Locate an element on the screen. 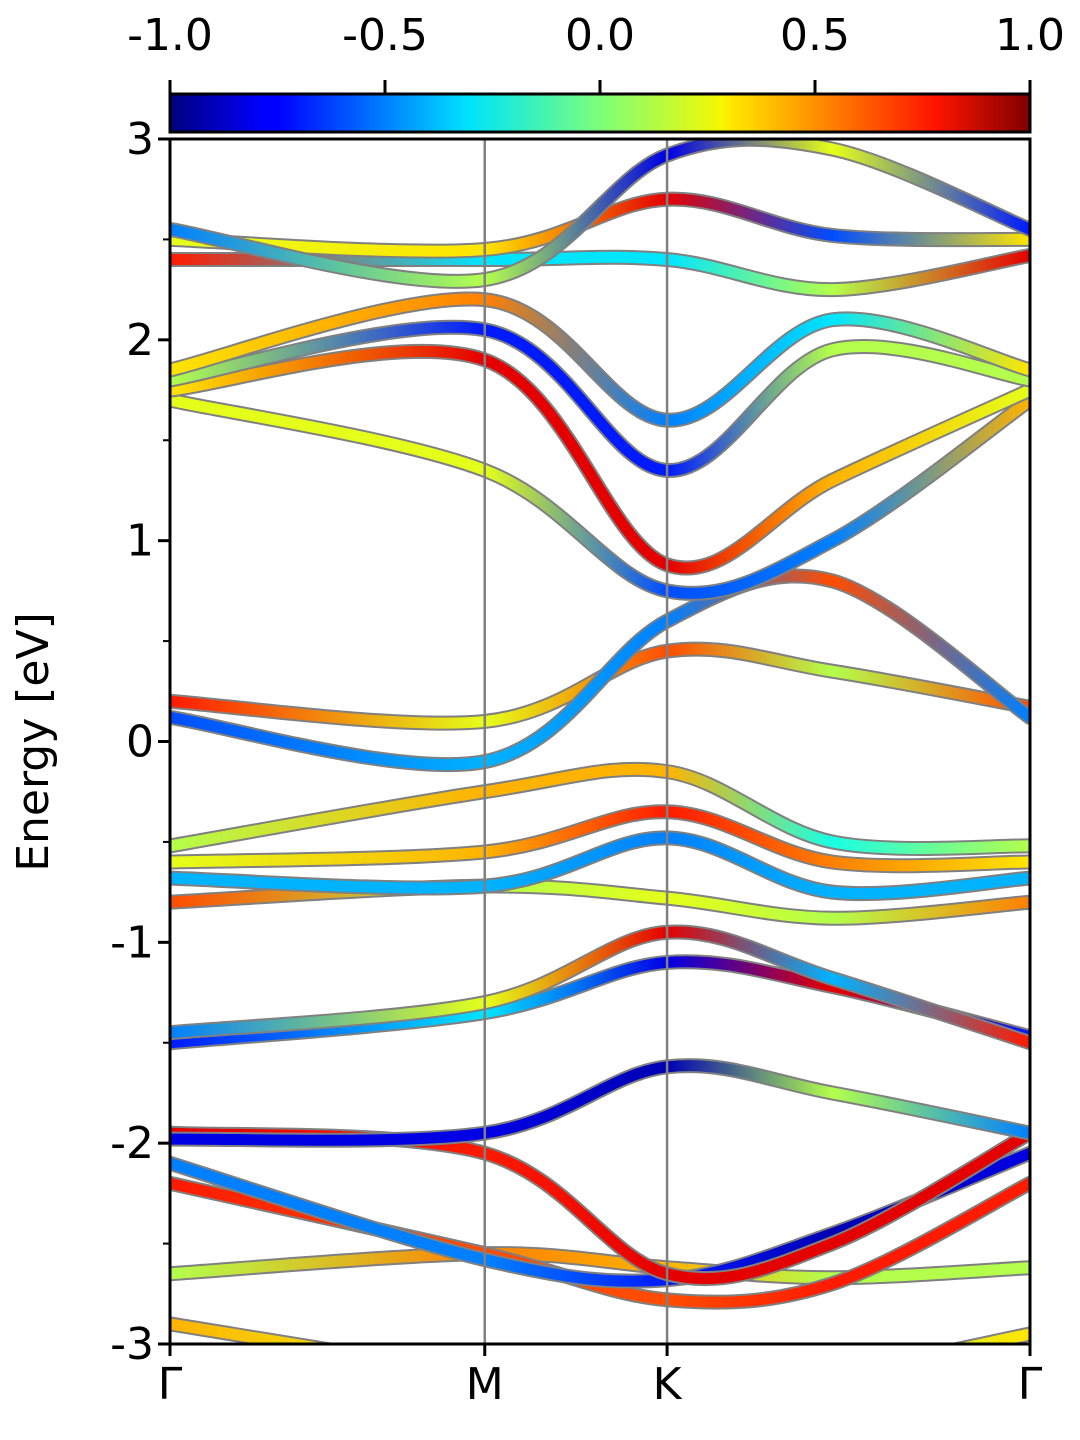  y-tick-label: 0 is located at coordinates (140, 742).